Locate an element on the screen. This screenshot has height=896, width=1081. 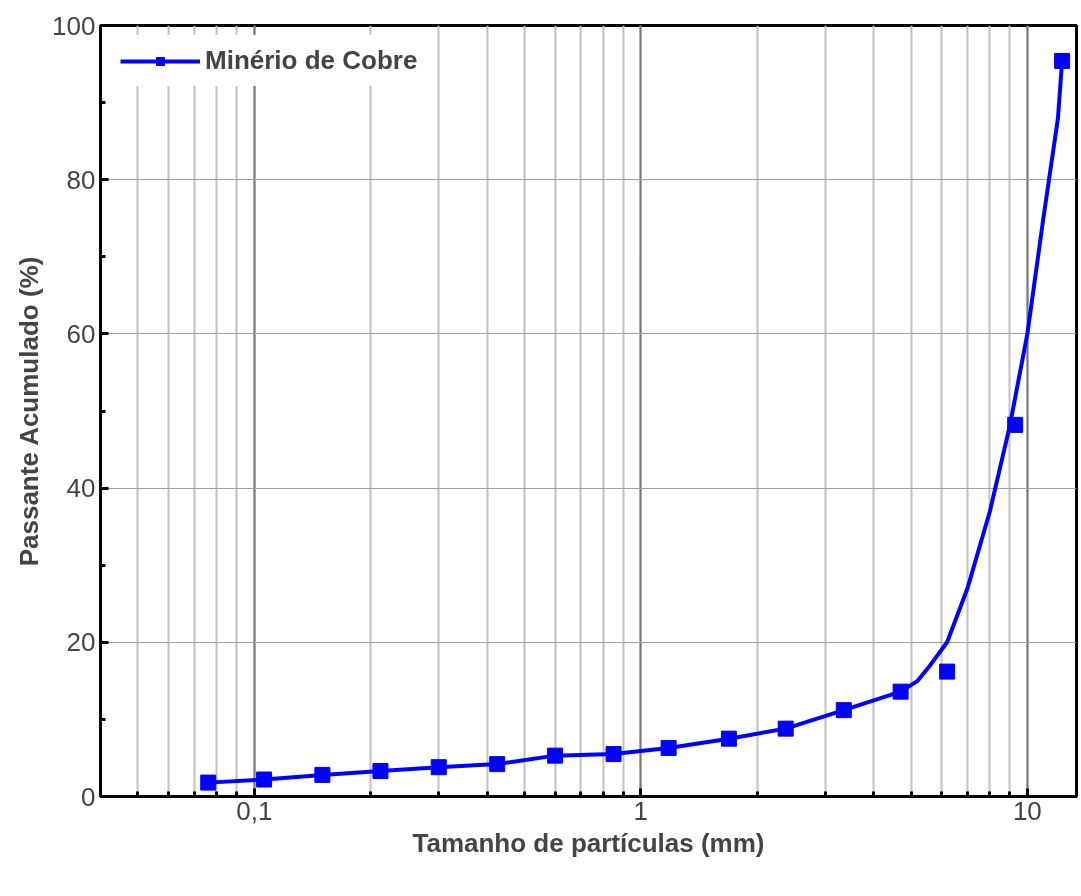
x-tick-label: 10 is located at coordinates (1027, 810).